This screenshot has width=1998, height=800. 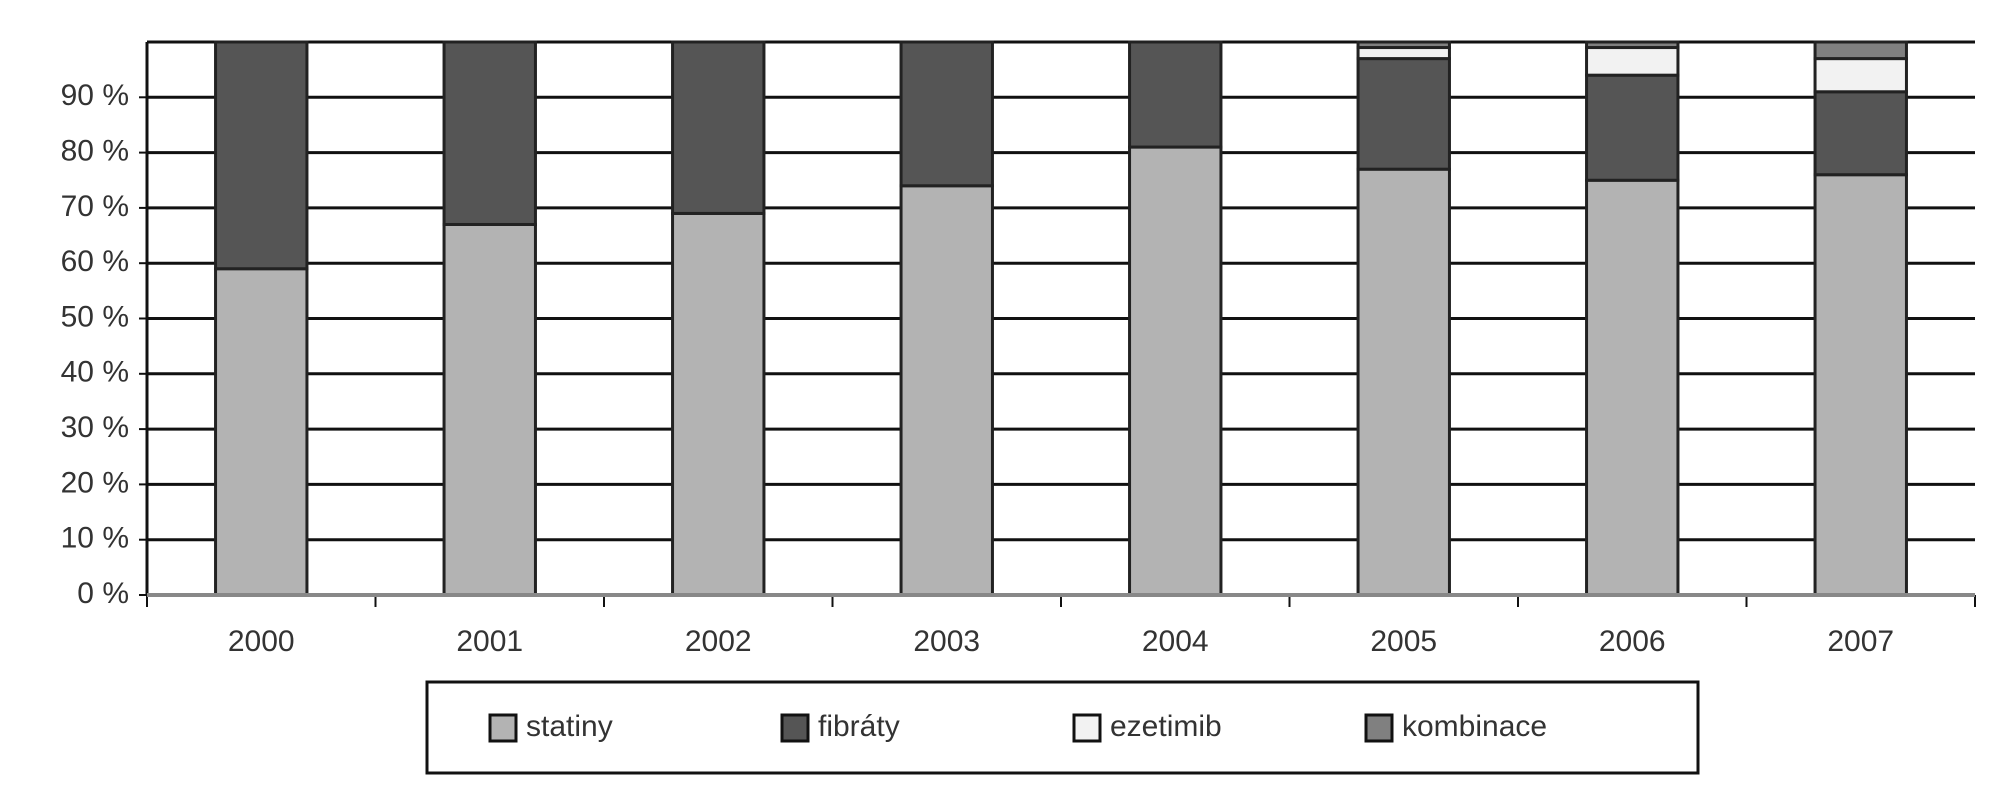 What do you see at coordinates (946, 641) in the screenshot?
I see `x-tick-label: 2003` at bounding box center [946, 641].